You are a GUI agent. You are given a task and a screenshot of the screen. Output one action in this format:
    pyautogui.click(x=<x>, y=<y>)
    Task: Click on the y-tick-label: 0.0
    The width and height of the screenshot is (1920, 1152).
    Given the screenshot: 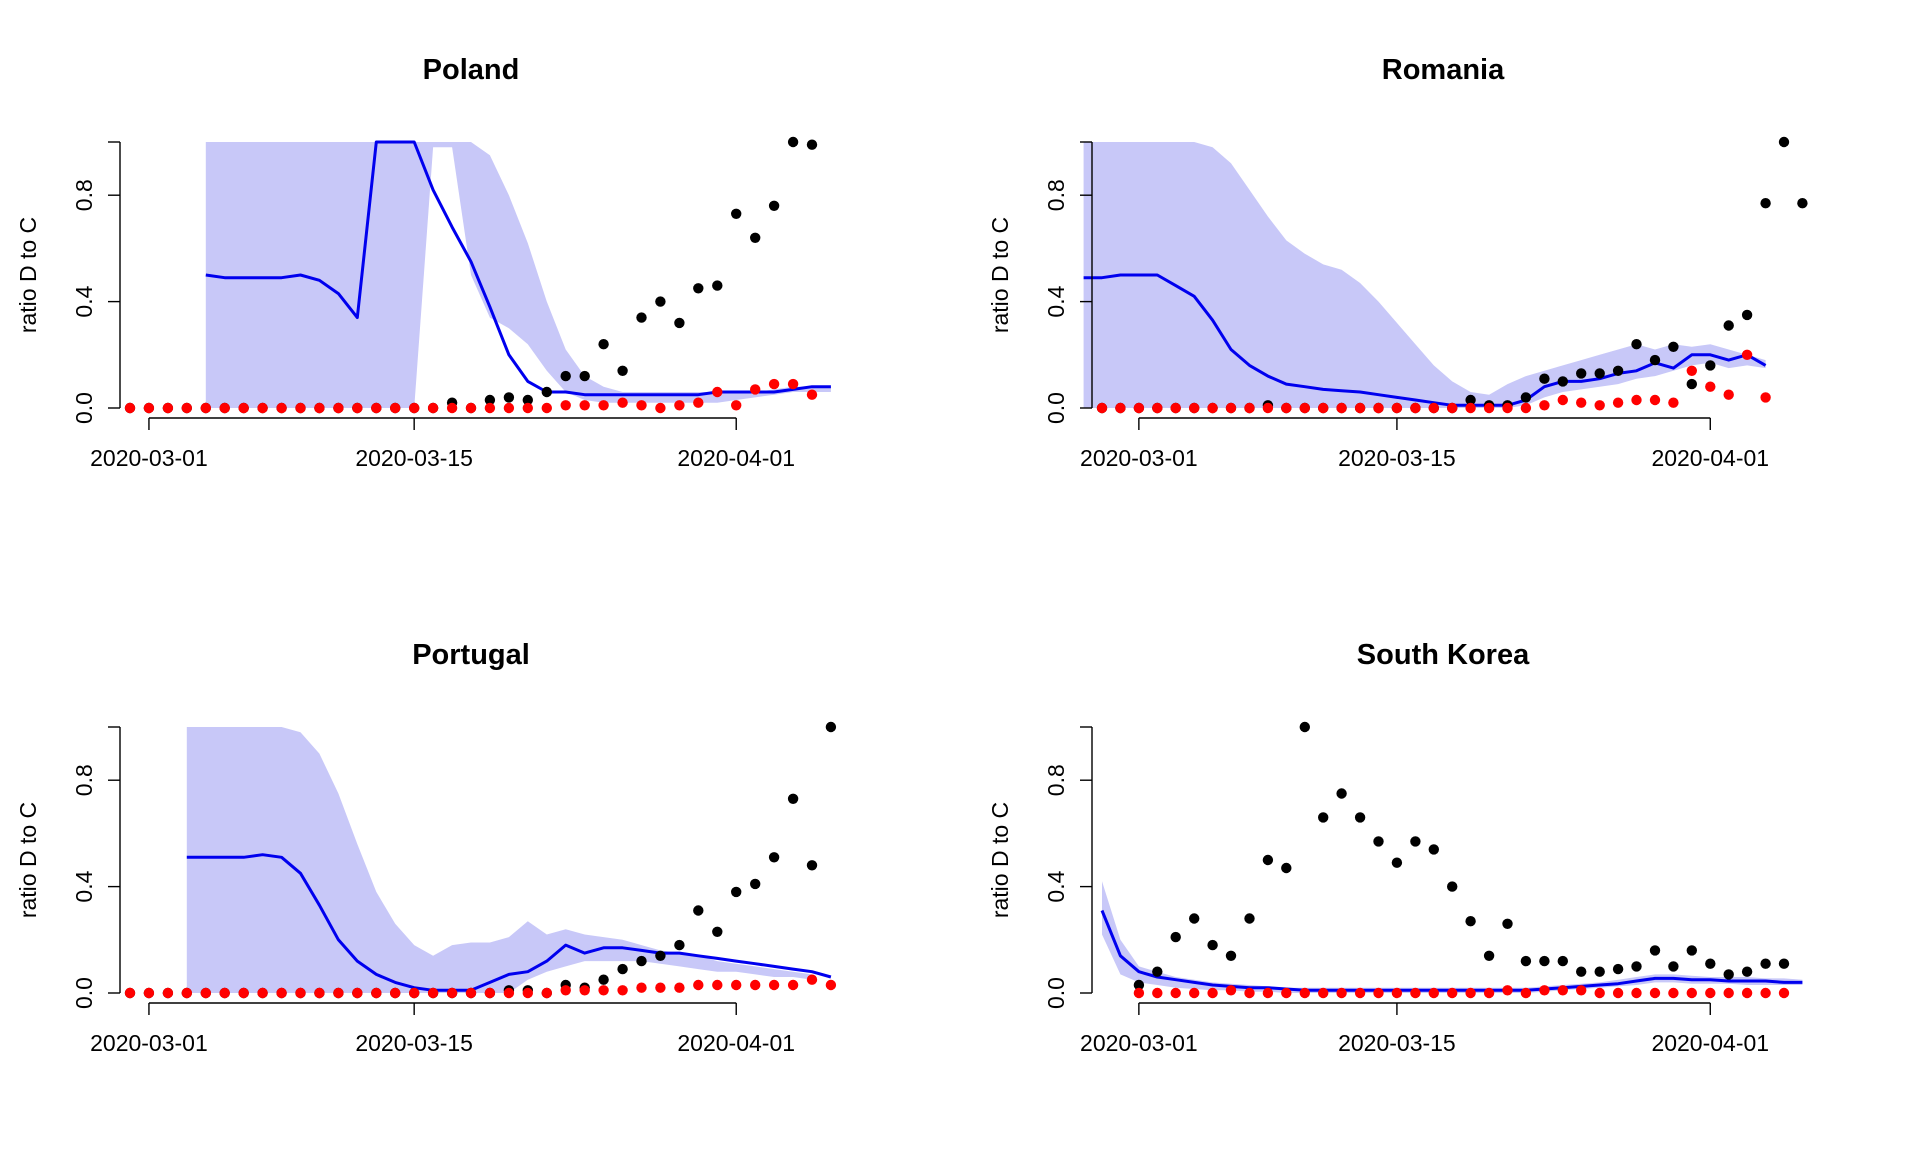 What is the action you would take?
    pyautogui.click(x=84, y=993)
    